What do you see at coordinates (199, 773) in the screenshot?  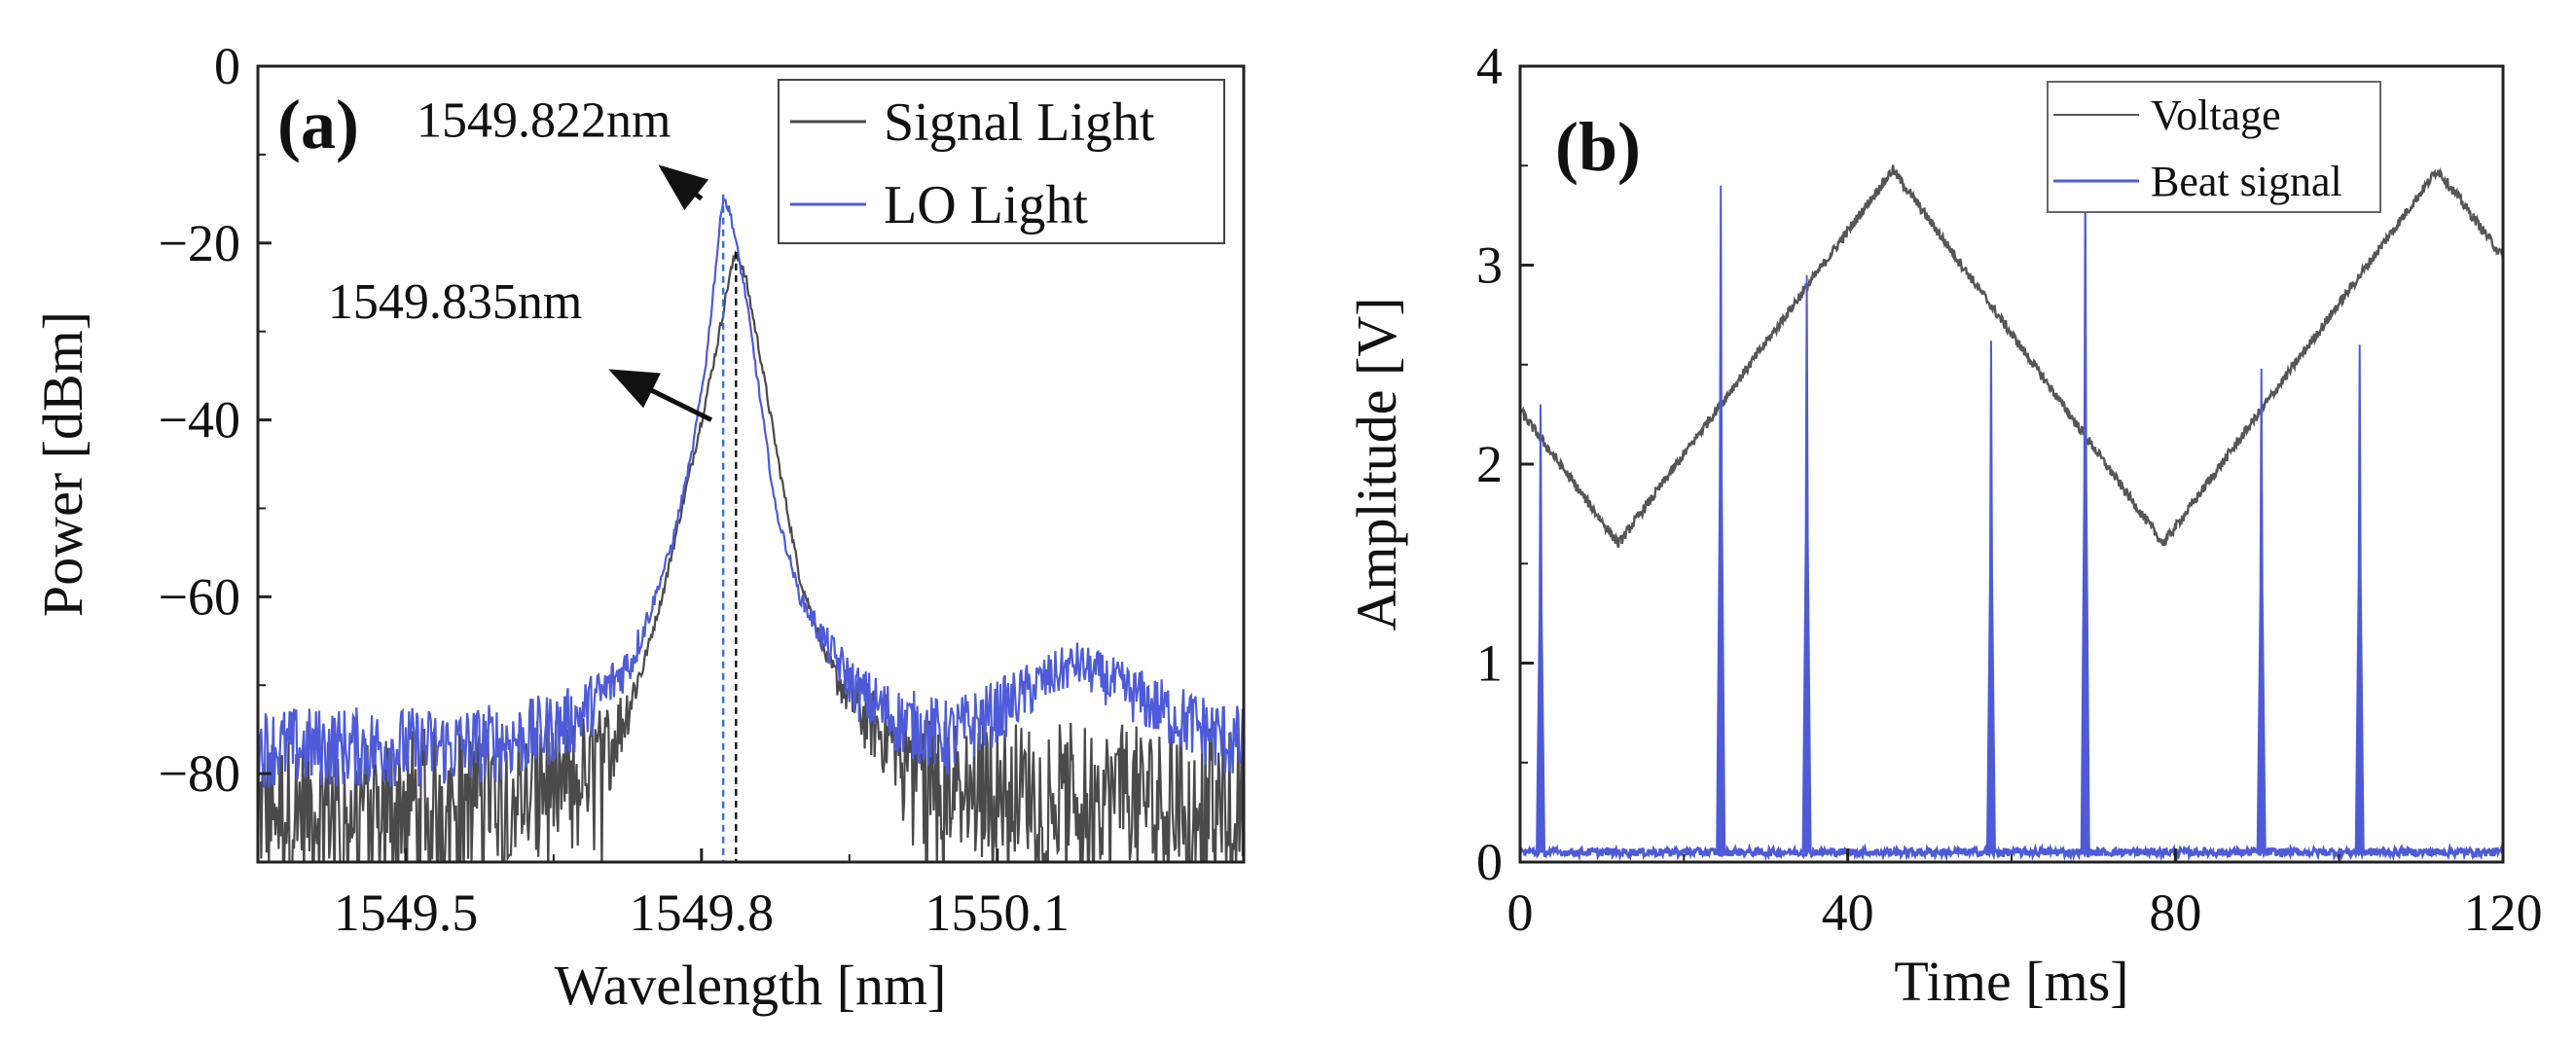 I see `panel-a-ytick-label: −80` at bounding box center [199, 773].